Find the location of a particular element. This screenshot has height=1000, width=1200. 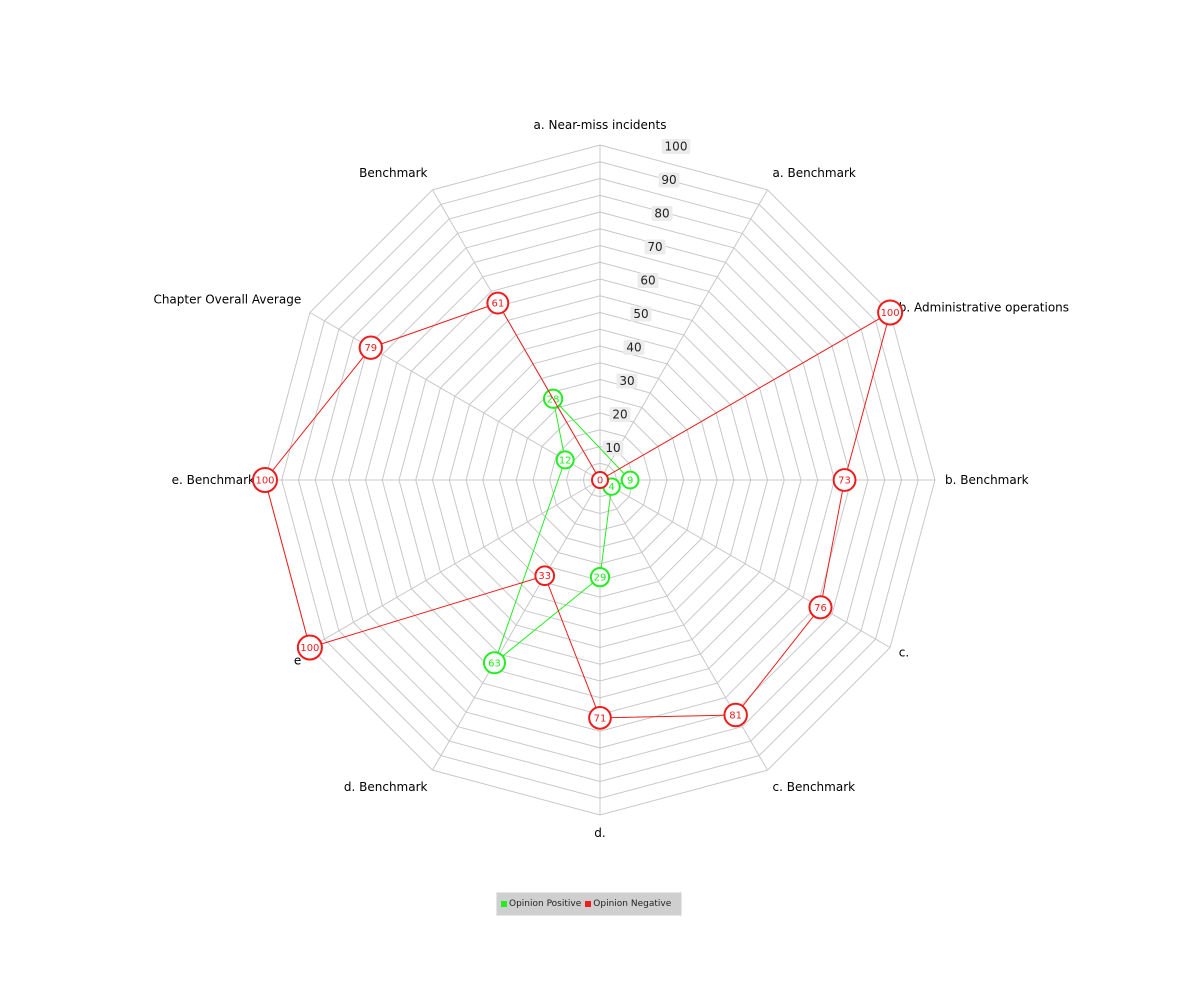

data-point: 63 is located at coordinates (494, 663).